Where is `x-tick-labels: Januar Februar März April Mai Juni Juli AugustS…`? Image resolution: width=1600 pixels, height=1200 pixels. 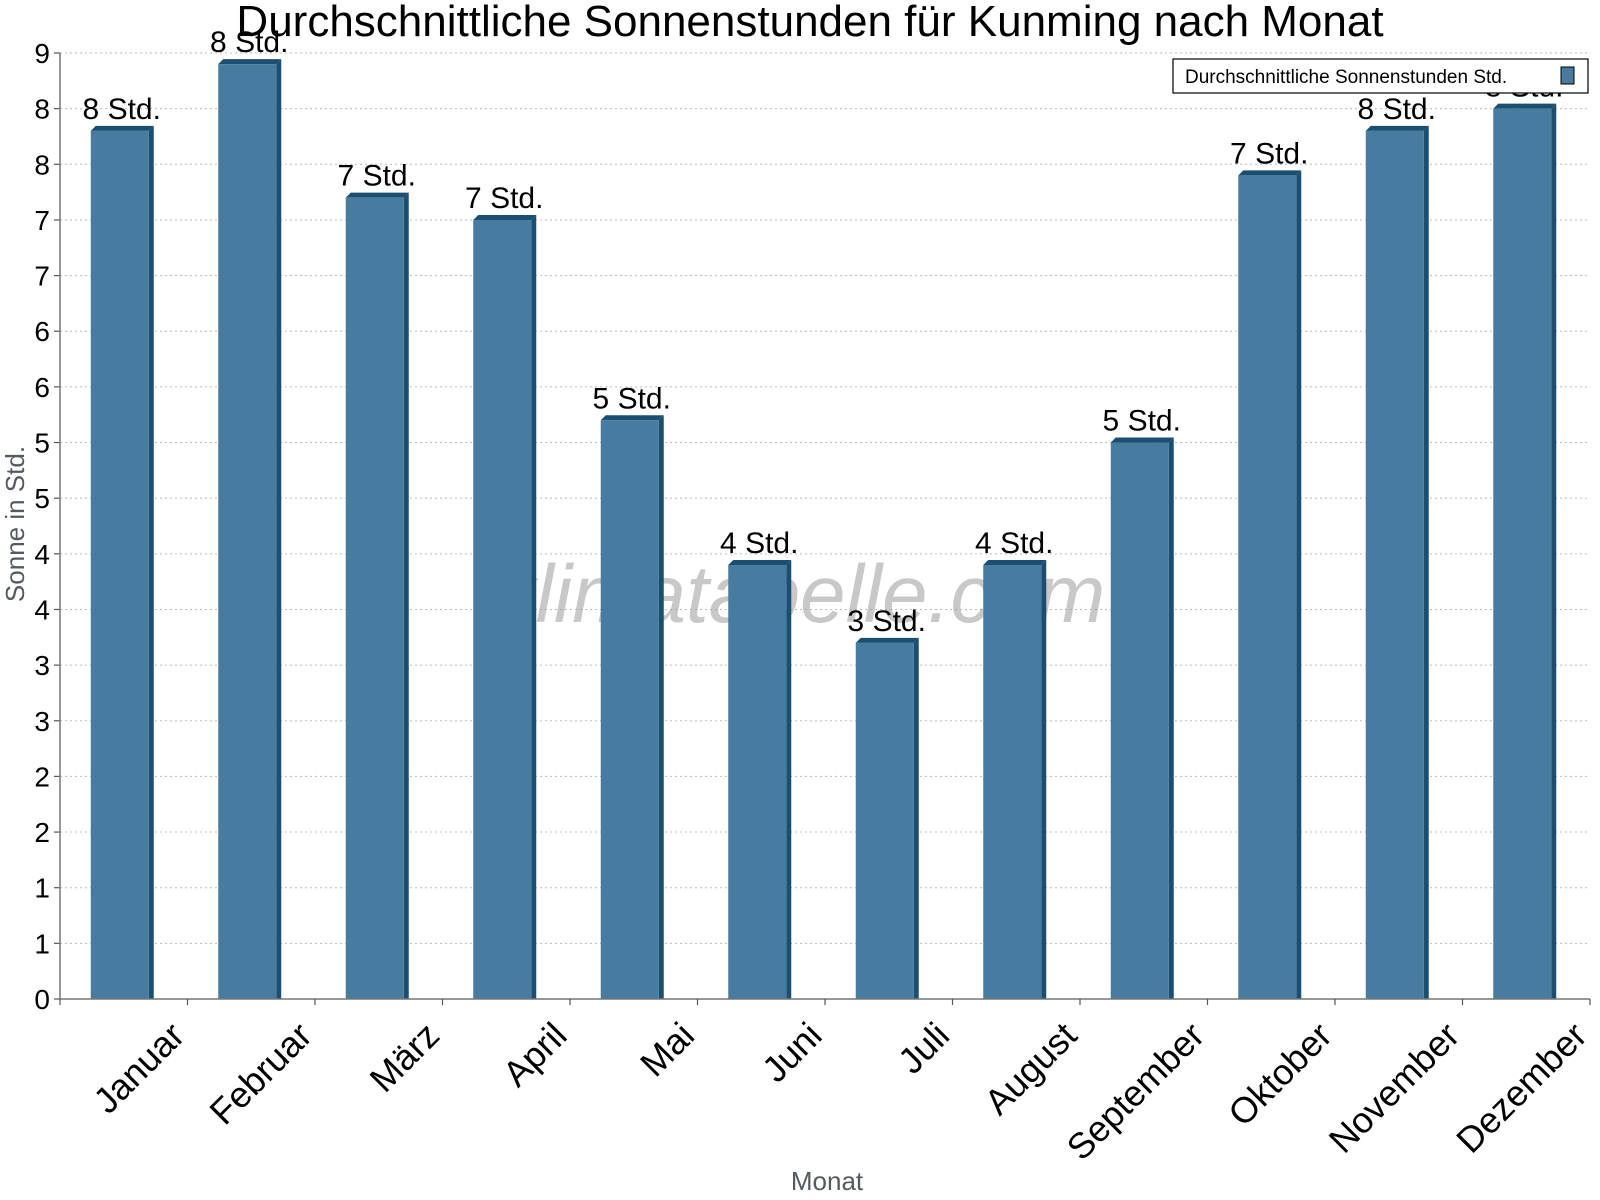
x-tick-labels: Januar Februar März April Mai Juni Juli AugustS… is located at coordinates (839, 1091).